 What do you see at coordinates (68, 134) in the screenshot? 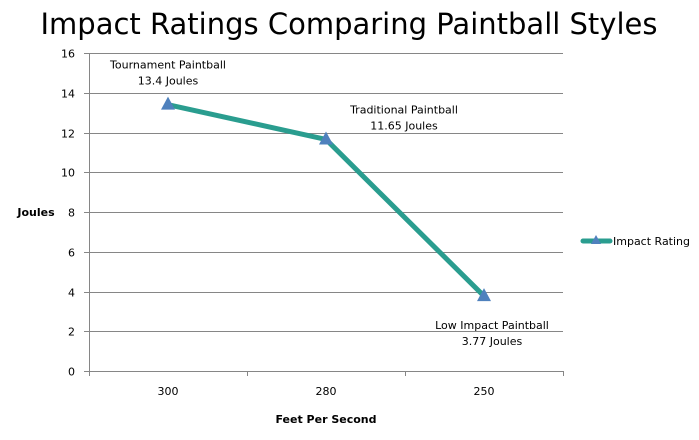
I see `y-tick-label: 12` at bounding box center [68, 134].